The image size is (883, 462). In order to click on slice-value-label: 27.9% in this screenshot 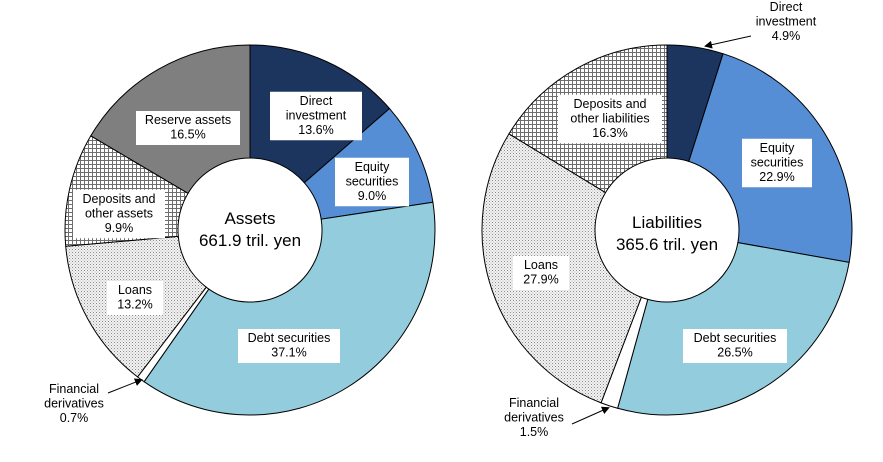, I will do `click(540, 280)`.